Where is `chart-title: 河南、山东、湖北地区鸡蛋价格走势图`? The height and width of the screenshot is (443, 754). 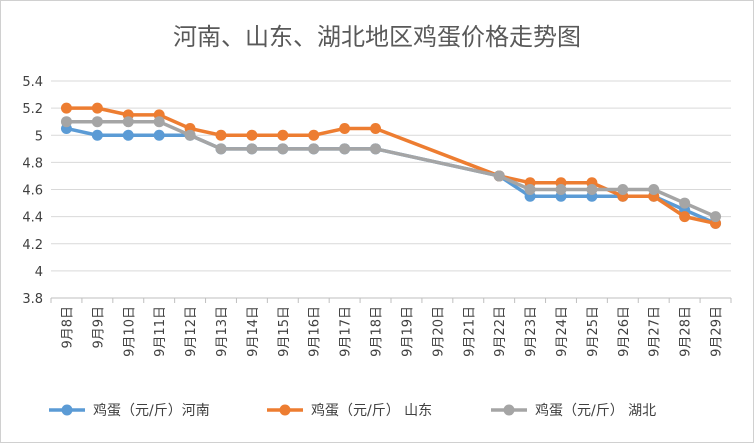
chart-title: 河南、山东、湖北地区鸡蛋价格走势图 is located at coordinates (377, 37).